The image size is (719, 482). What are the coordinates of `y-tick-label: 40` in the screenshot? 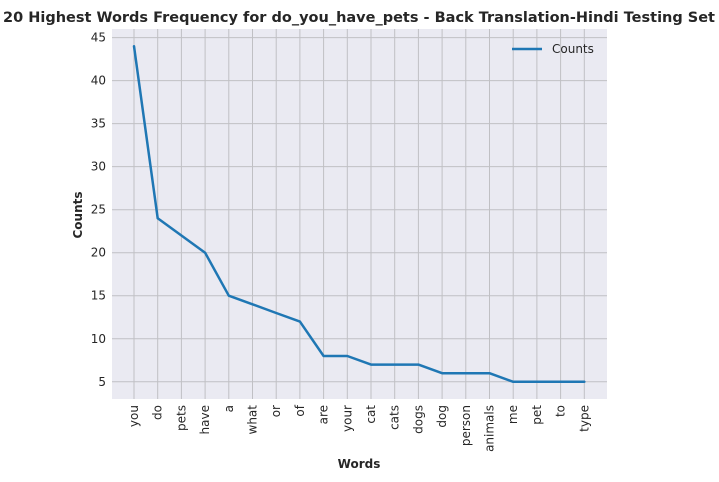 It's located at (98, 81).